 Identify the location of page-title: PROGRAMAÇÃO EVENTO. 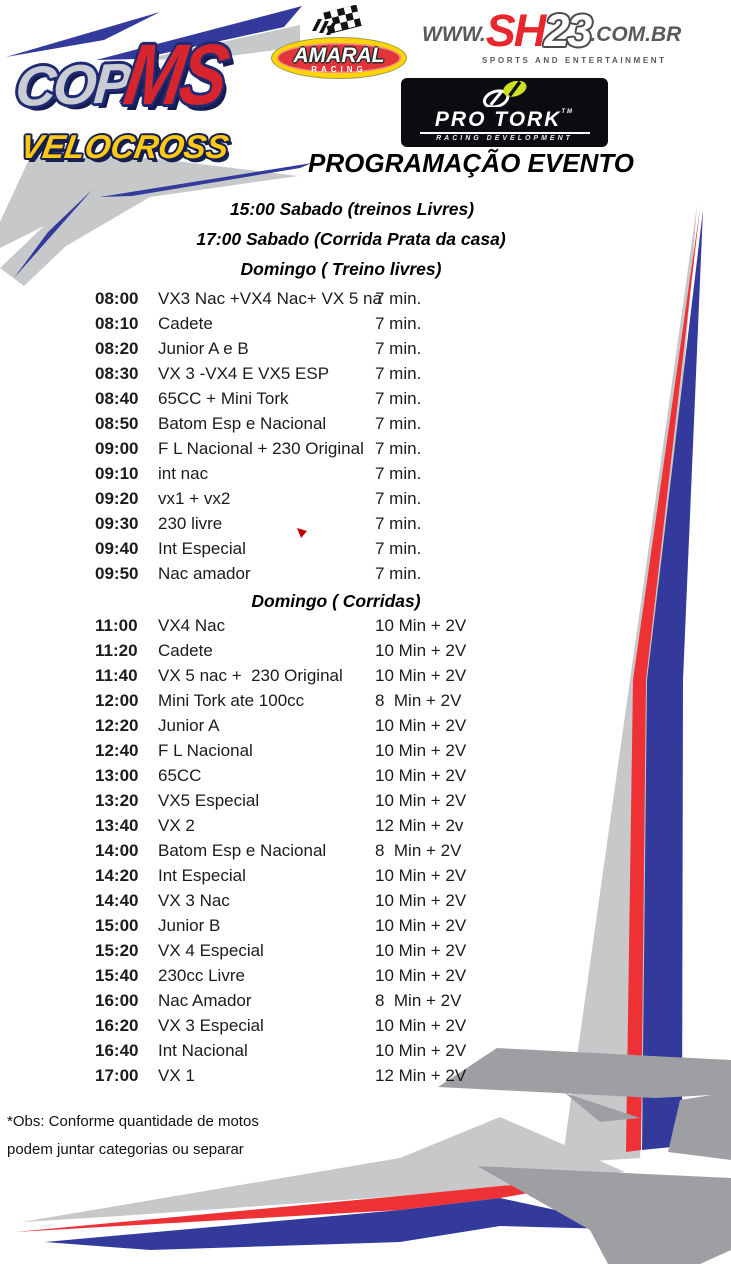
(471, 163).